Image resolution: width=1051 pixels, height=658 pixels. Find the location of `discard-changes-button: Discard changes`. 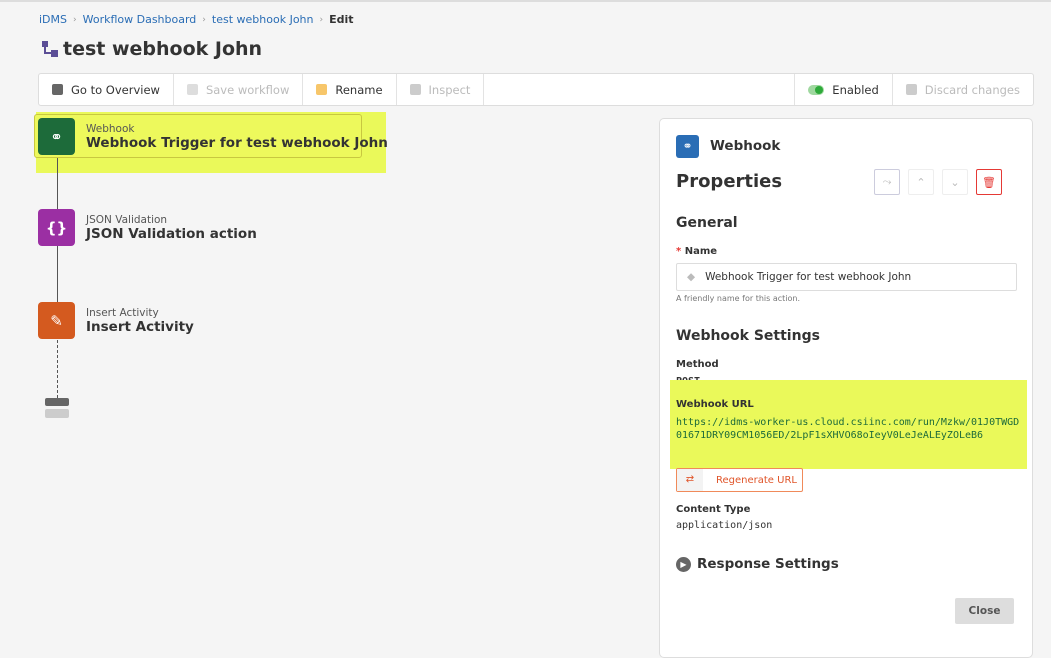

discard-changes-button: Discard changes is located at coordinates (963, 89).